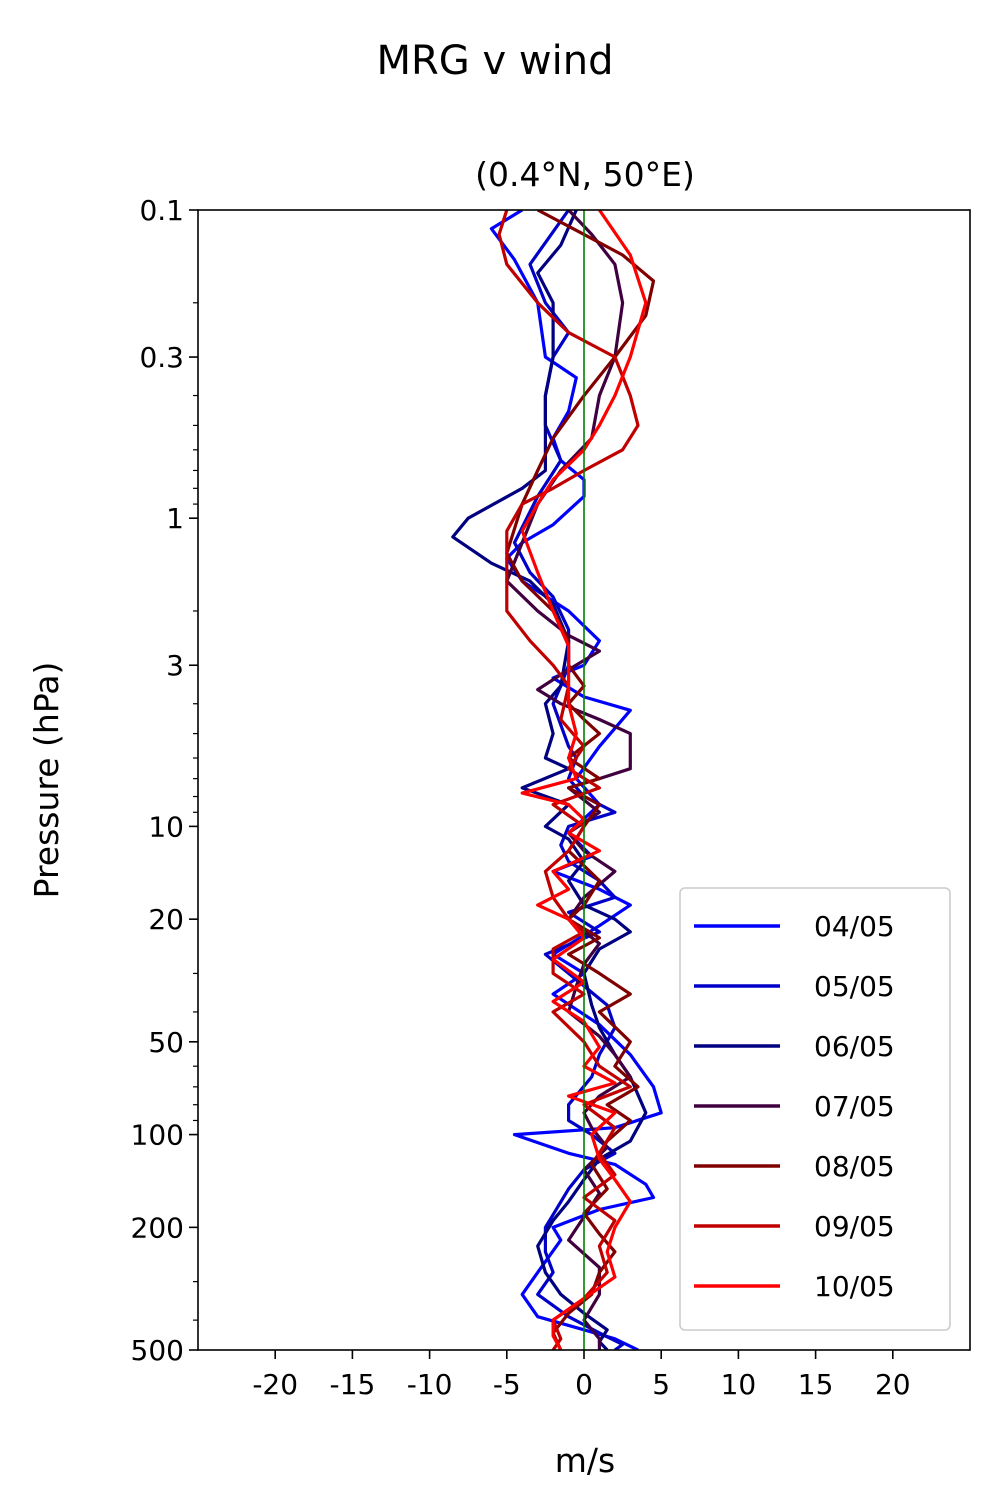  What do you see at coordinates (166, 1042) in the screenshot?
I see `y-tick-label: 50` at bounding box center [166, 1042].